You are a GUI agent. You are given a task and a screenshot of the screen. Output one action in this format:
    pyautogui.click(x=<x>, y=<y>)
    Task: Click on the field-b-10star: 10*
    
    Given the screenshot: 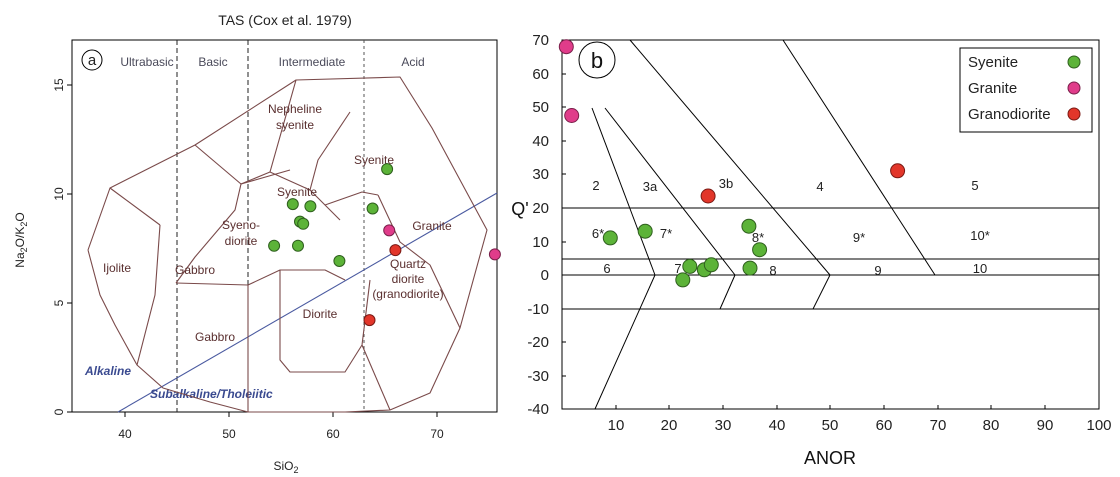 What is the action you would take?
    pyautogui.click(x=980, y=235)
    